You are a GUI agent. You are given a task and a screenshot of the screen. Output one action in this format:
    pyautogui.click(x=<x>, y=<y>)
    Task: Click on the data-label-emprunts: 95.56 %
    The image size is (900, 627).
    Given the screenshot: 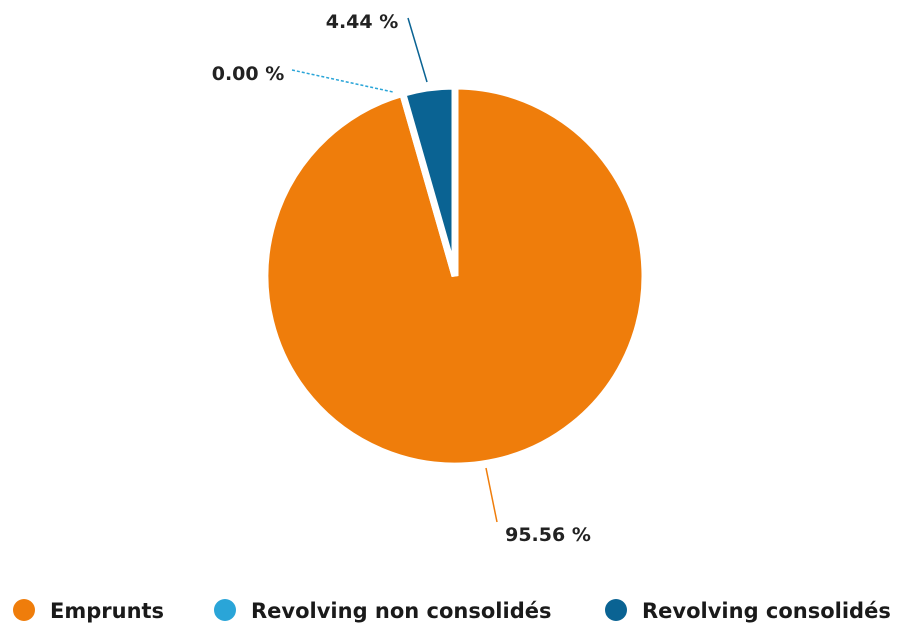 What is the action you would take?
    pyautogui.click(x=548, y=535)
    